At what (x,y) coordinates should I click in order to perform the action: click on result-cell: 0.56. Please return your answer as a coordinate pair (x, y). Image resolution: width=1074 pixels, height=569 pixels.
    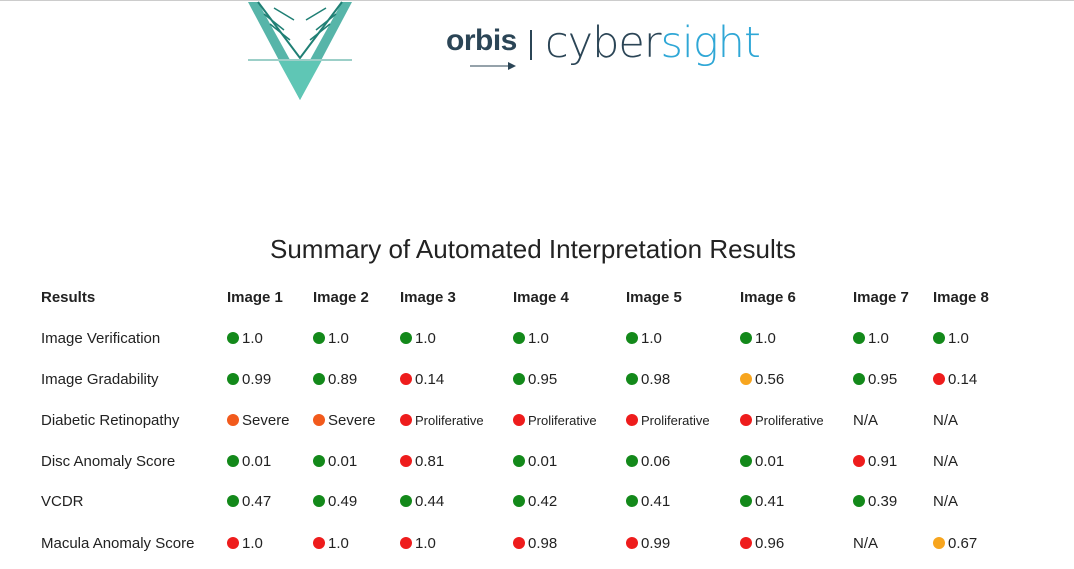
    Looking at the image, I should click on (762, 379).